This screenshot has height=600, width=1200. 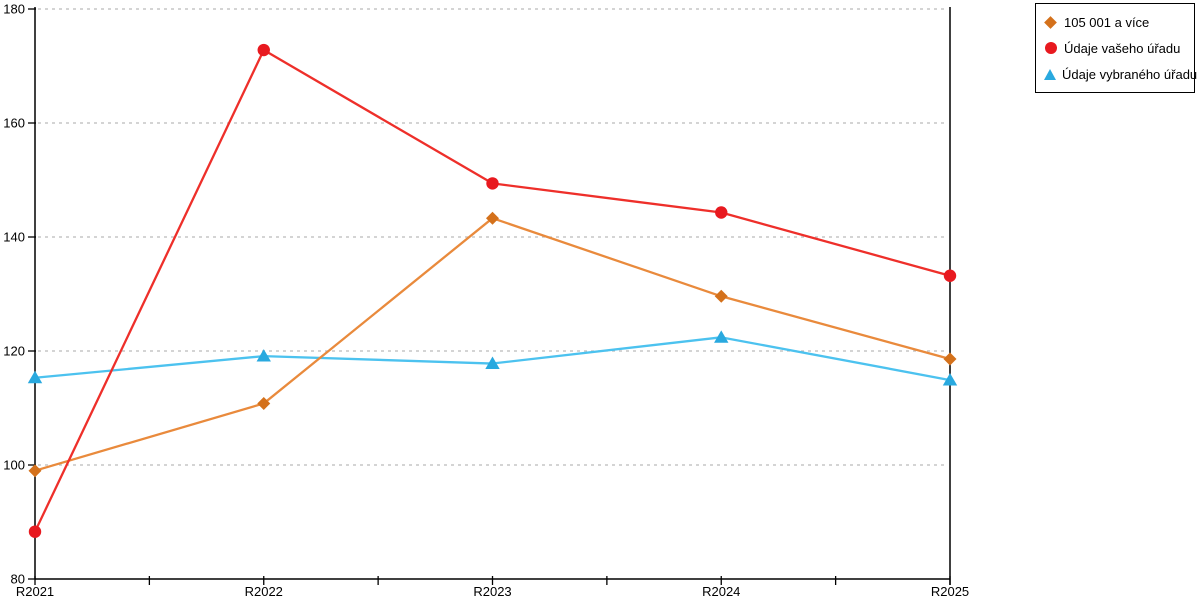 I want to click on y-tick-label: 120, so click(x=14, y=351).